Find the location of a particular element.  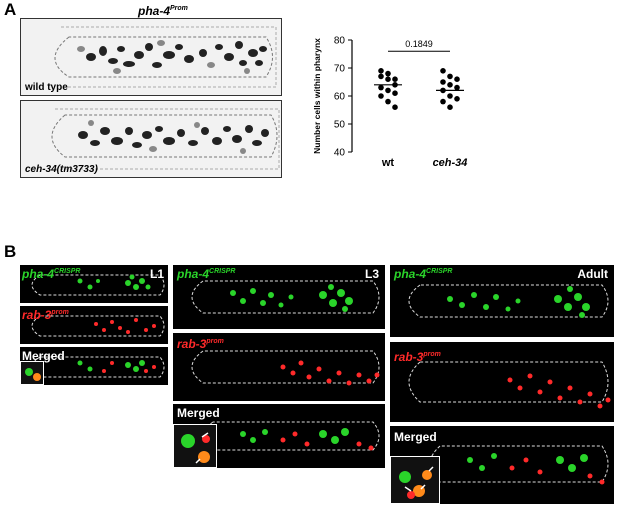

l1-stage-label: L1 is located at coordinates (156, 274).